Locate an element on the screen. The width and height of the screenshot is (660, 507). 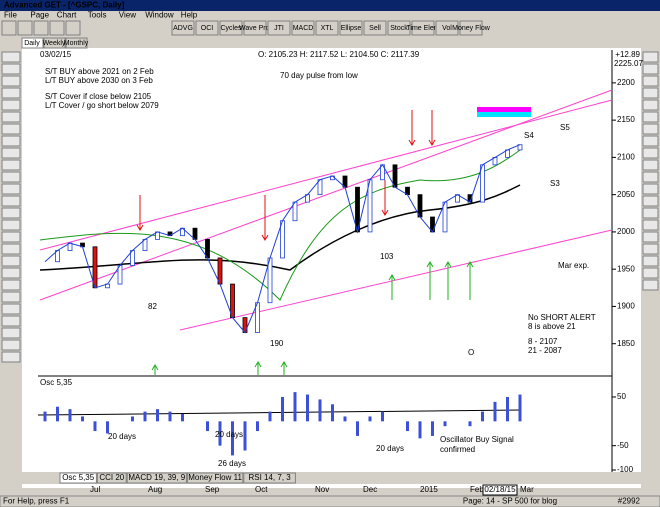
indicator-tab-label: MACD 19, 39, 9 is located at coordinates (156, 477).